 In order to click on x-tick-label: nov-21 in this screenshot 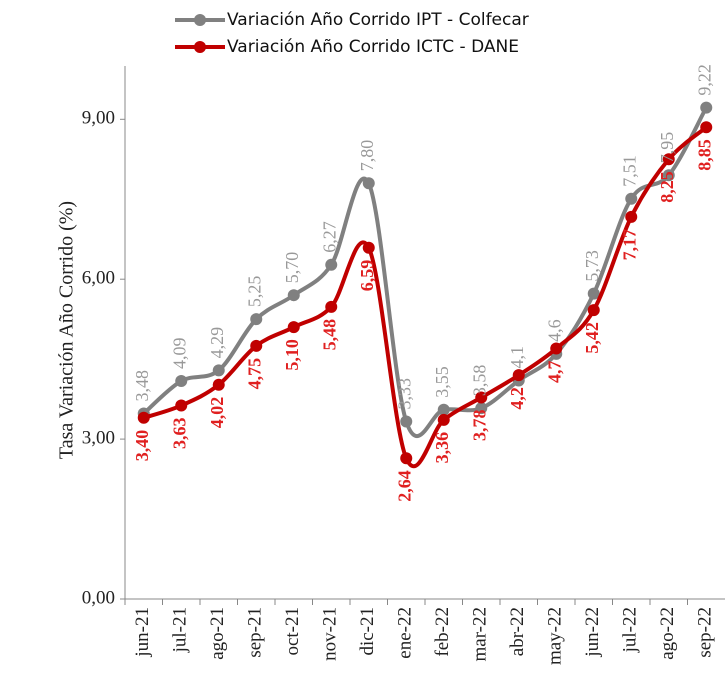, I will do `click(330, 634)`.